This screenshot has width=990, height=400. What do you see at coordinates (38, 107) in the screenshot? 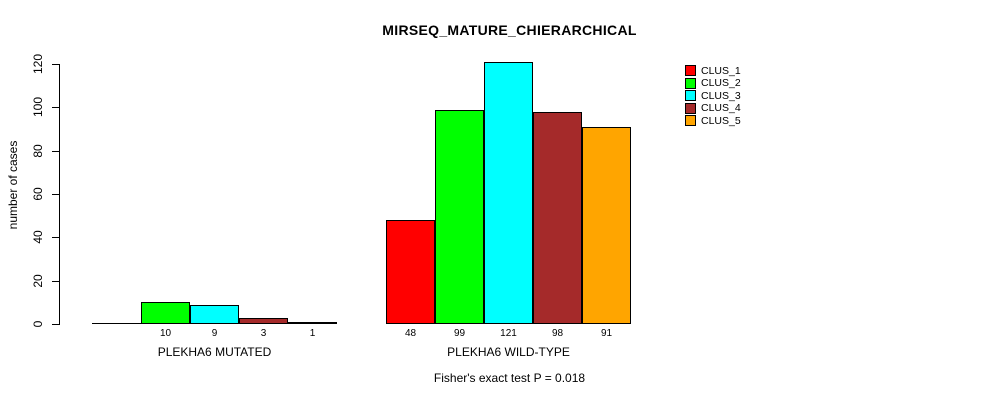
I see `y-tick-label: 100` at bounding box center [38, 107].